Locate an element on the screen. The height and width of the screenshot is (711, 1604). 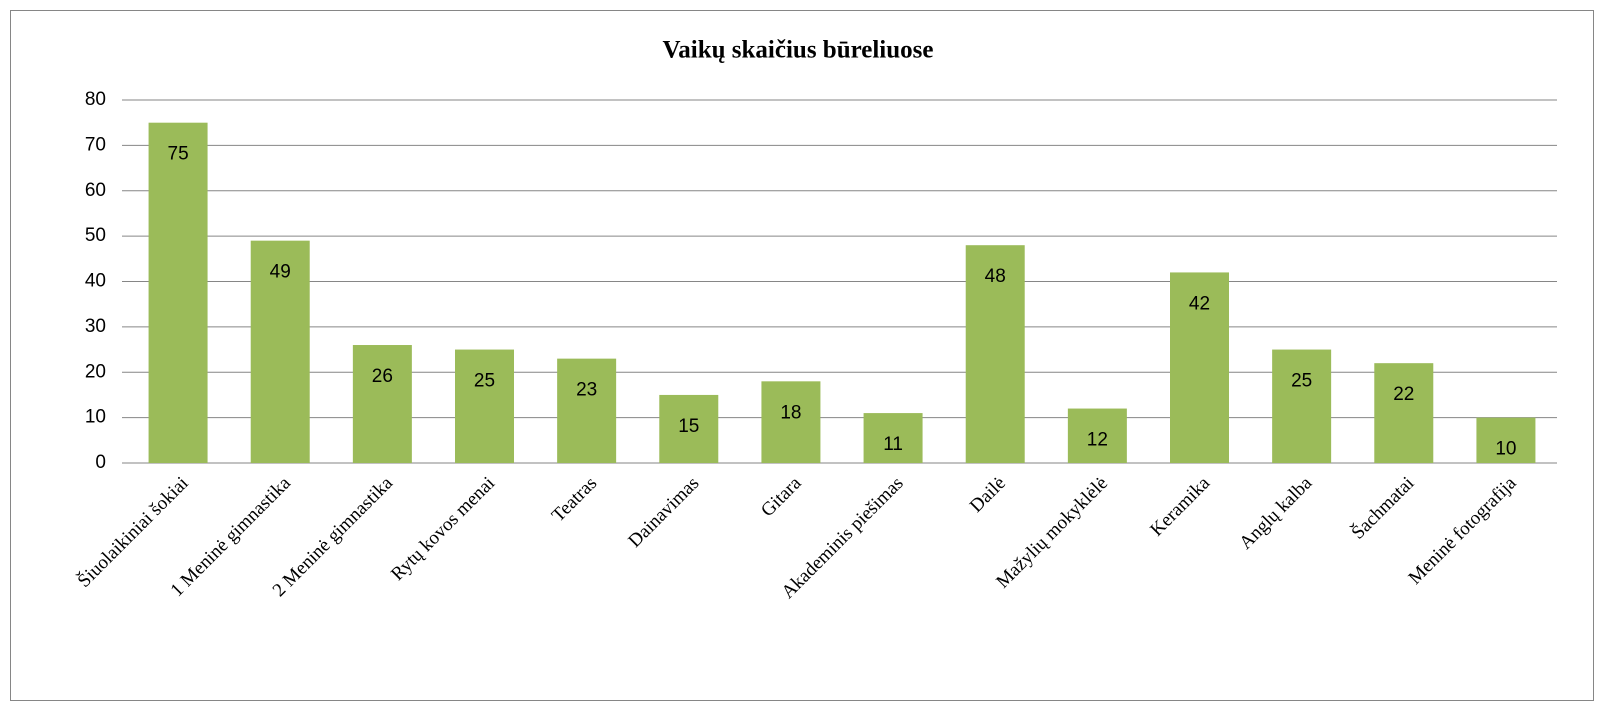
data-label: 49 is located at coordinates (280, 272).